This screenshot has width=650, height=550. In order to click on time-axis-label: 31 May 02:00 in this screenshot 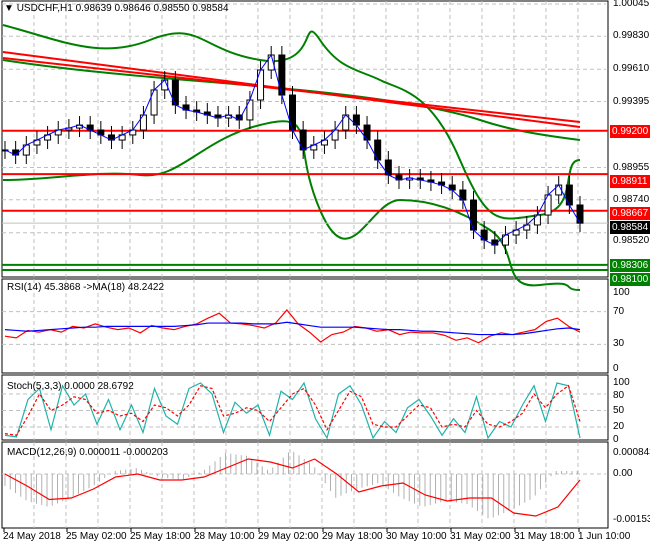, I will do `click(480, 536)`.